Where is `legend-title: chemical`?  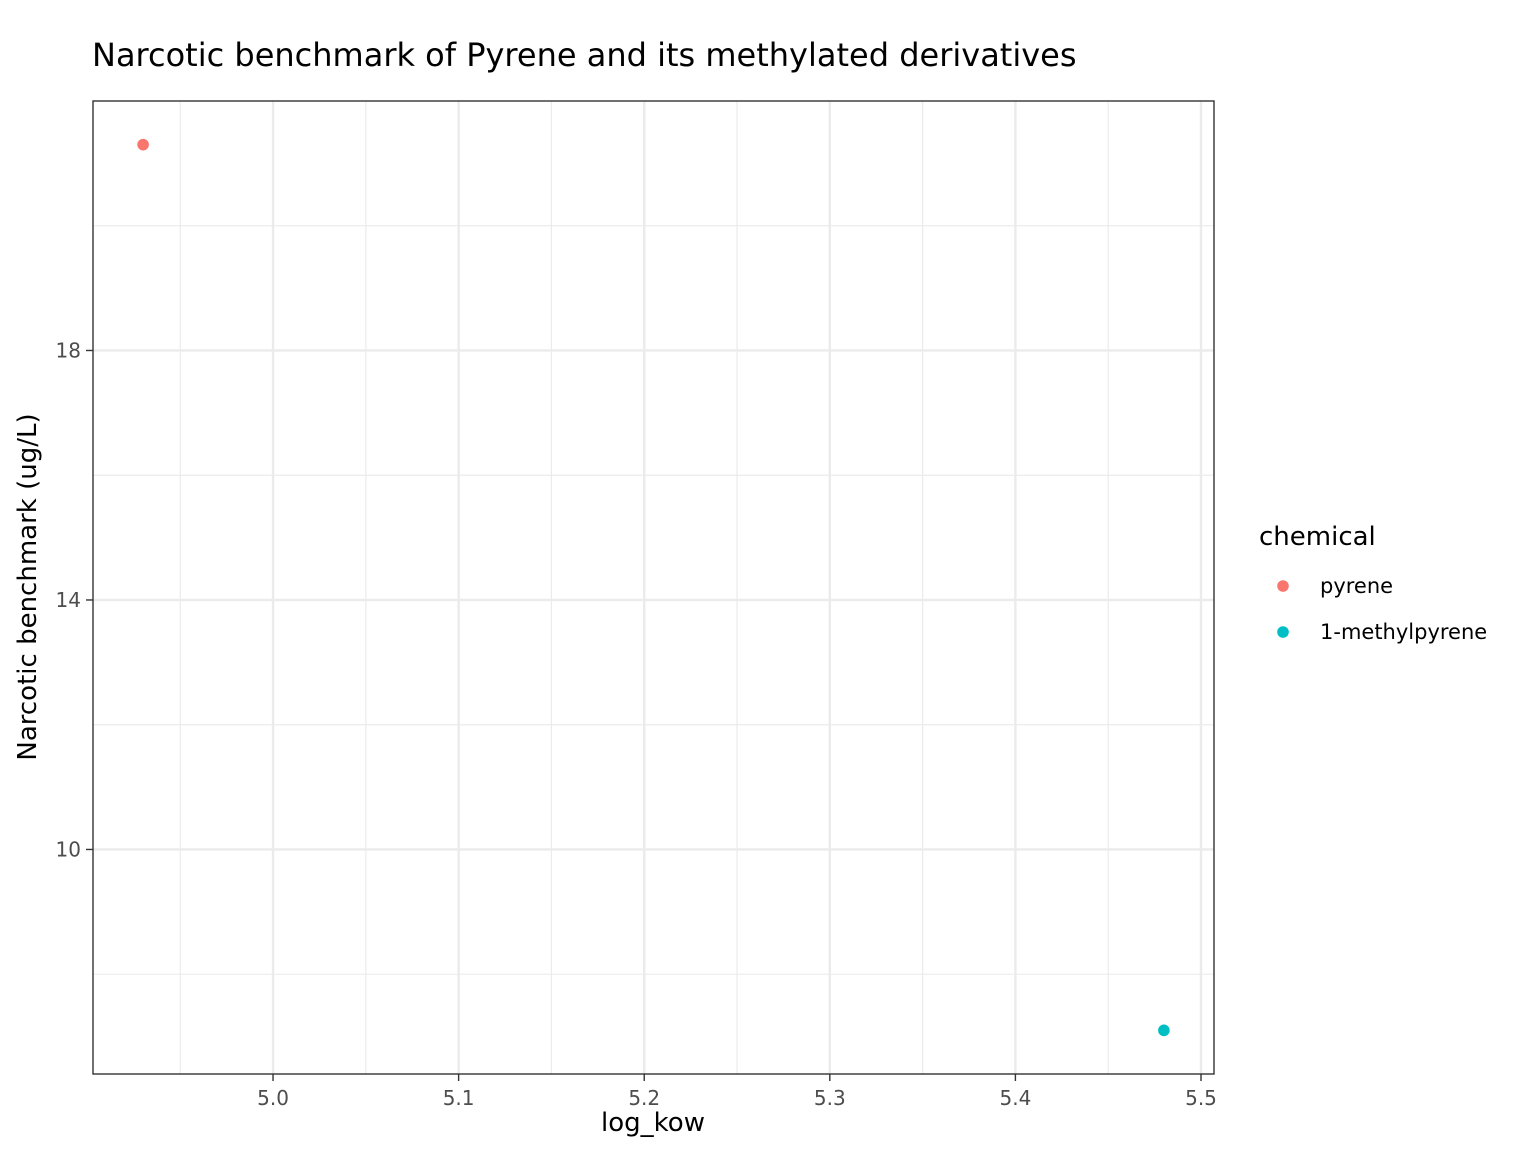 legend-title: chemical is located at coordinates (1317, 537).